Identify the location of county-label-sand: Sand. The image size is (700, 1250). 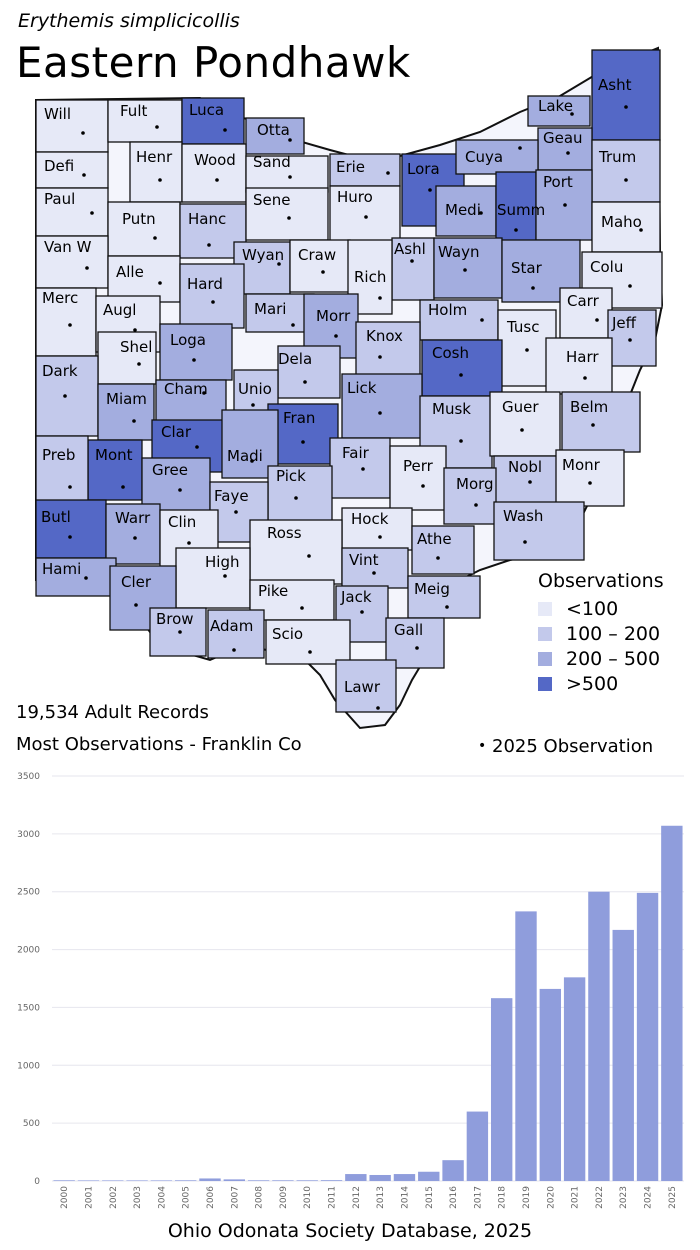
(272, 162).